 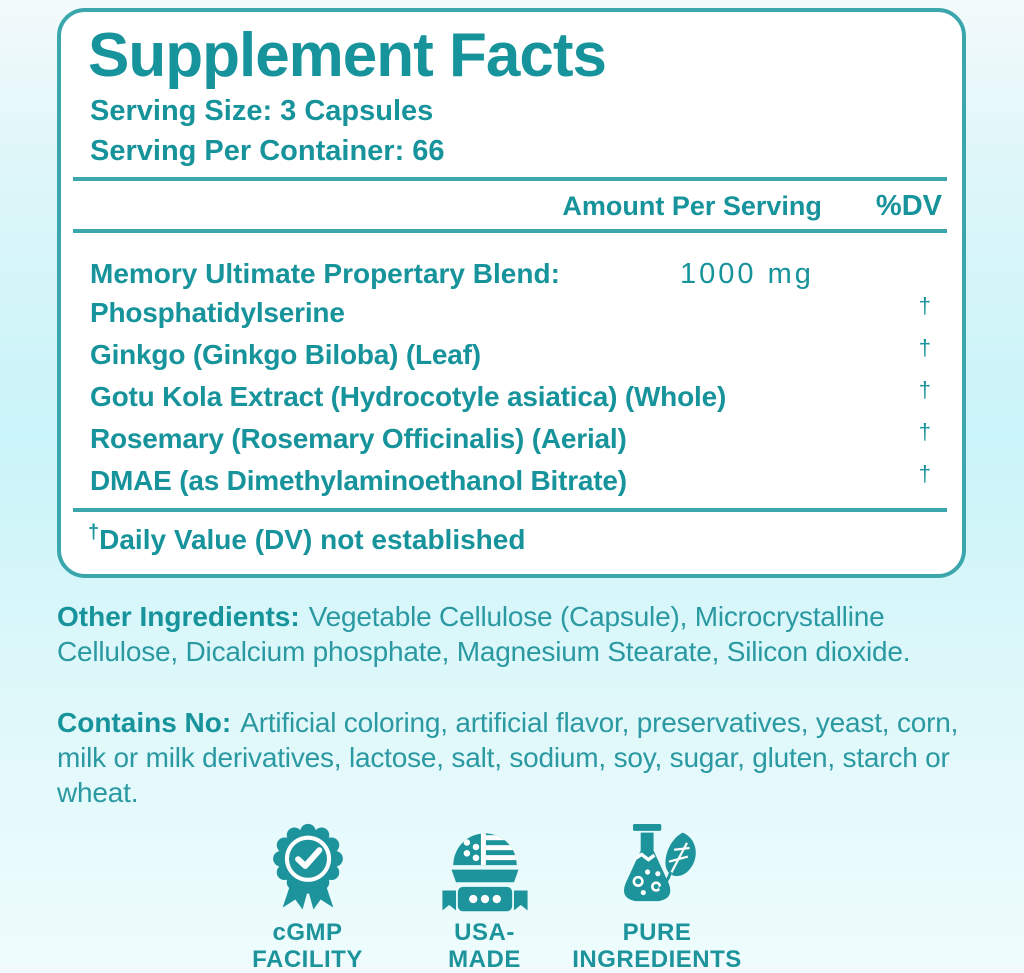 I want to click on ingredient-row: Phosphatidylserine †, so click(x=510, y=313).